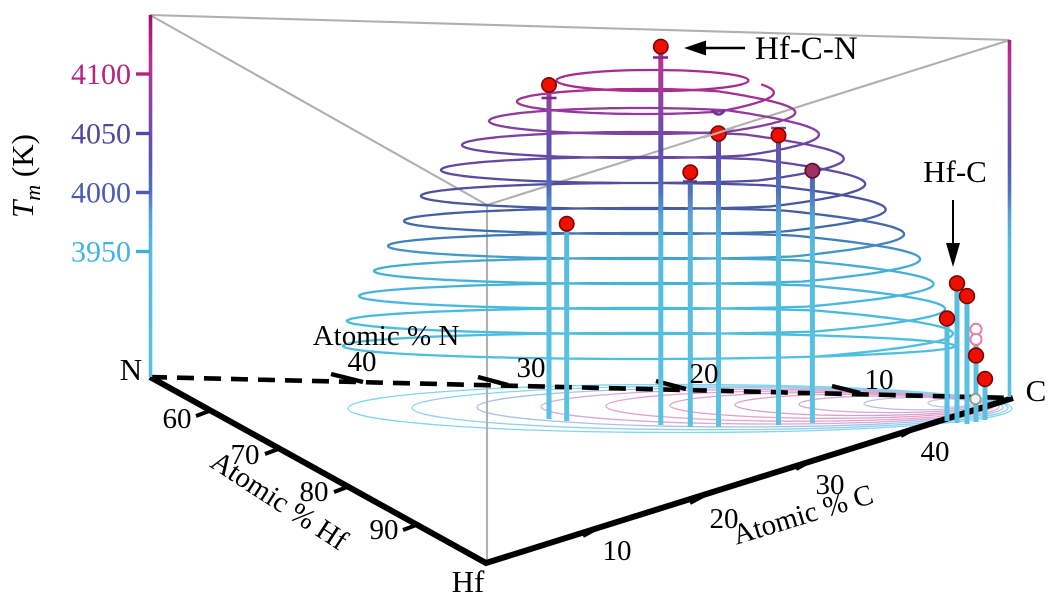  I want to click on svg-text: Atomic % C, so click(803, 515).